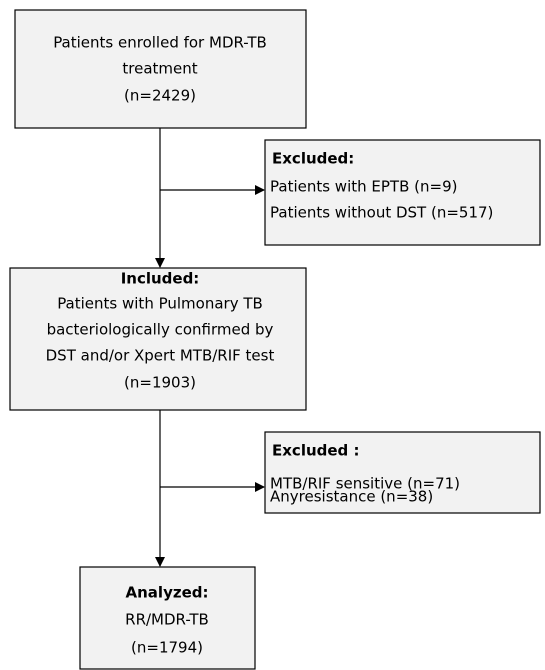  Describe the element at coordinates (351, 497) in the screenshot. I see `box-text: Anyresistance (n=38)` at that location.